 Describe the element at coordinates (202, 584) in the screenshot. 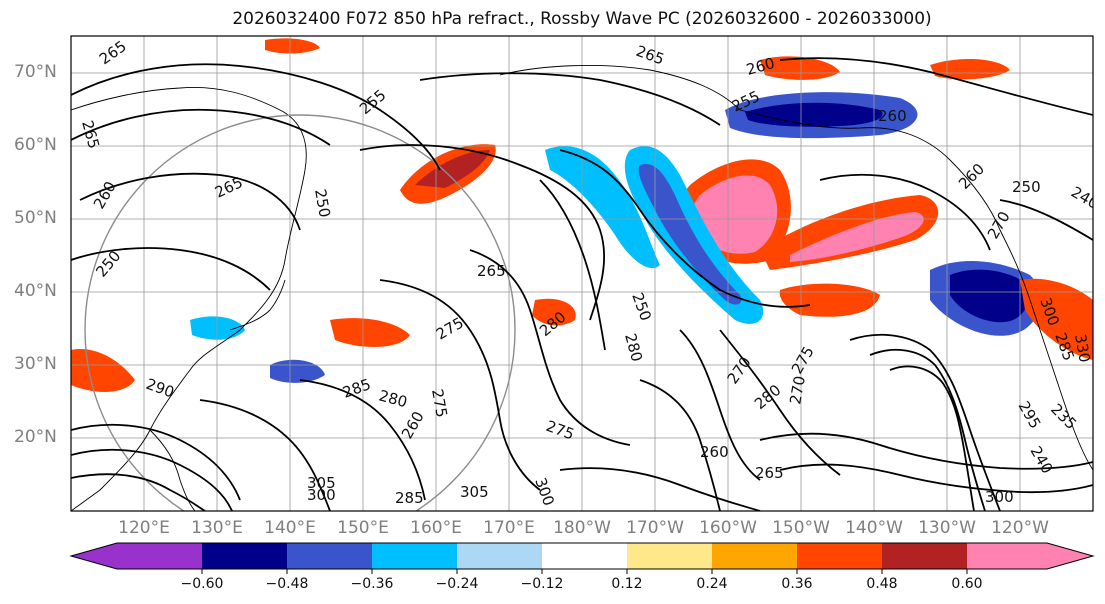

I see `colorbar-tick-label: −0.60` at that location.